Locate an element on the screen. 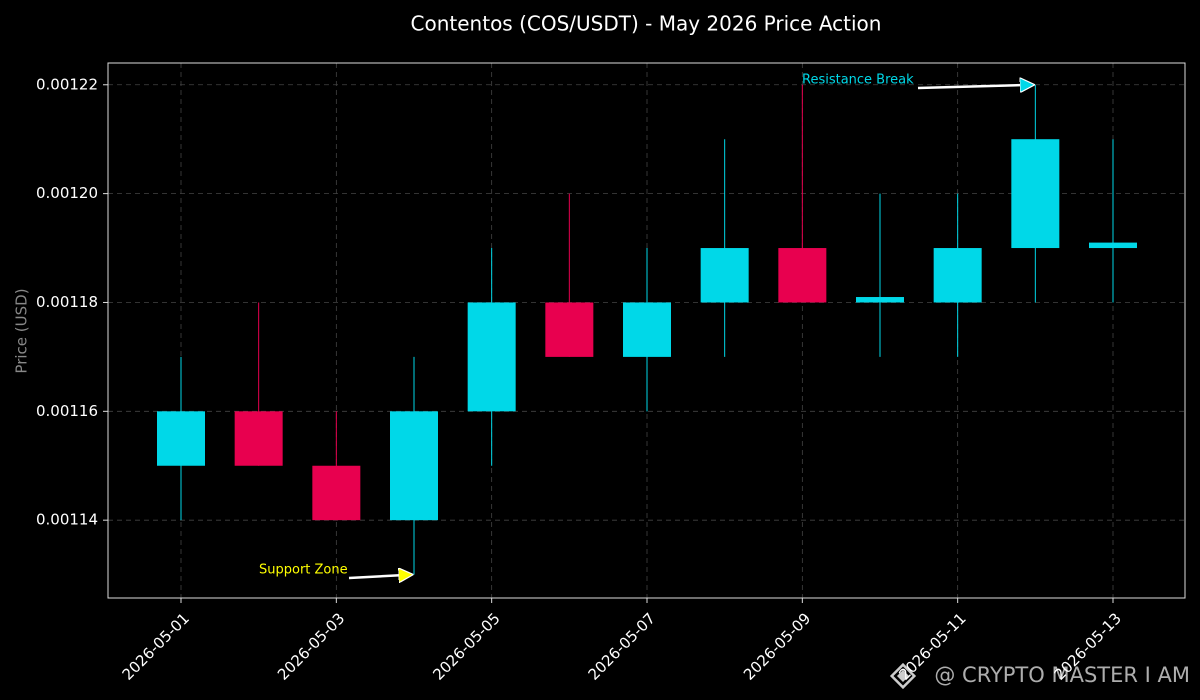 This screenshot has width=1200, height=700. y-tick-label: 0.00118 is located at coordinates (67, 302).